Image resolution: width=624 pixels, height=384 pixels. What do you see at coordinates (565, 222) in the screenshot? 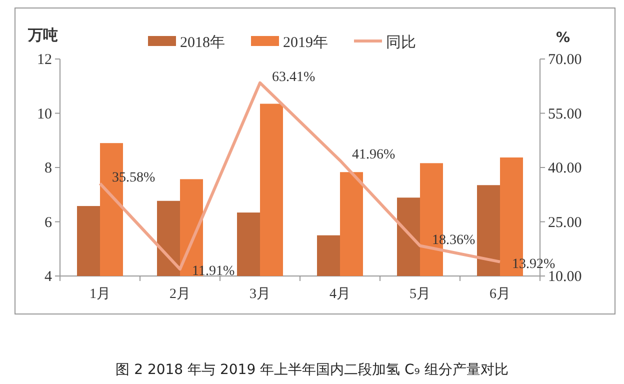
I see `y2-tick-label: 25.00` at bounding box center [565, 222].